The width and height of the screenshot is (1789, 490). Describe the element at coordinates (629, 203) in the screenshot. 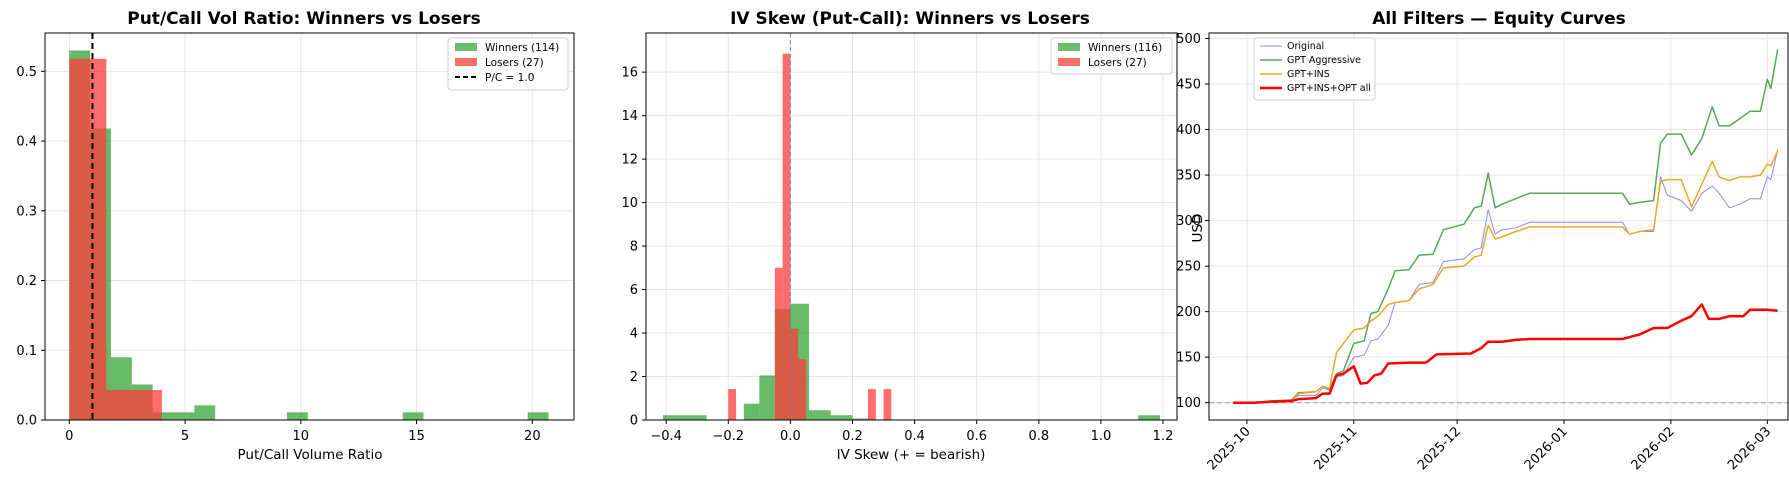

I see `y-tick-label: 10` at that location.